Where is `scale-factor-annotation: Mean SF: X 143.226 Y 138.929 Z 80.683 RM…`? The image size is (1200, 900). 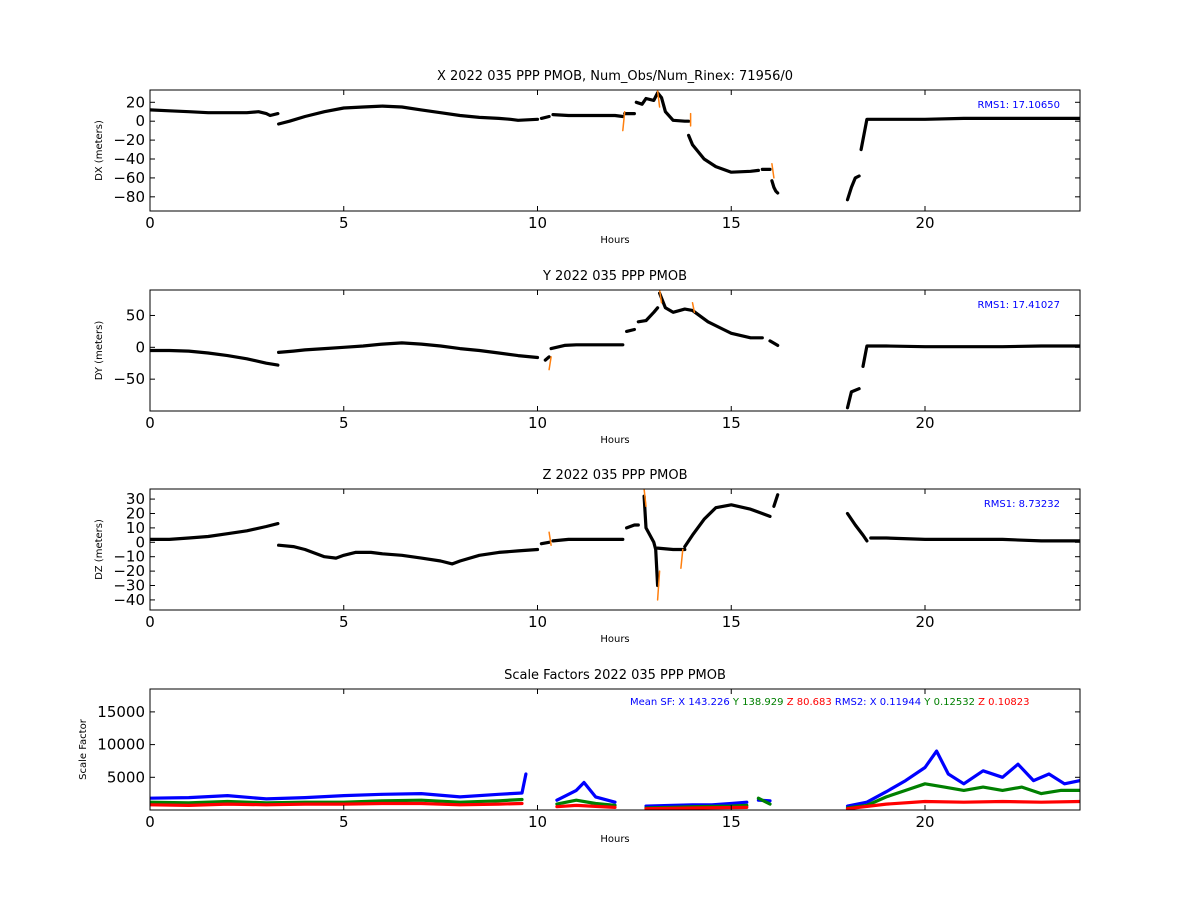
scale-factor-annotation: Mean SF: X 143.226 Y 138.929 Z 80.683 RM… is located at coordinates (830, 702).